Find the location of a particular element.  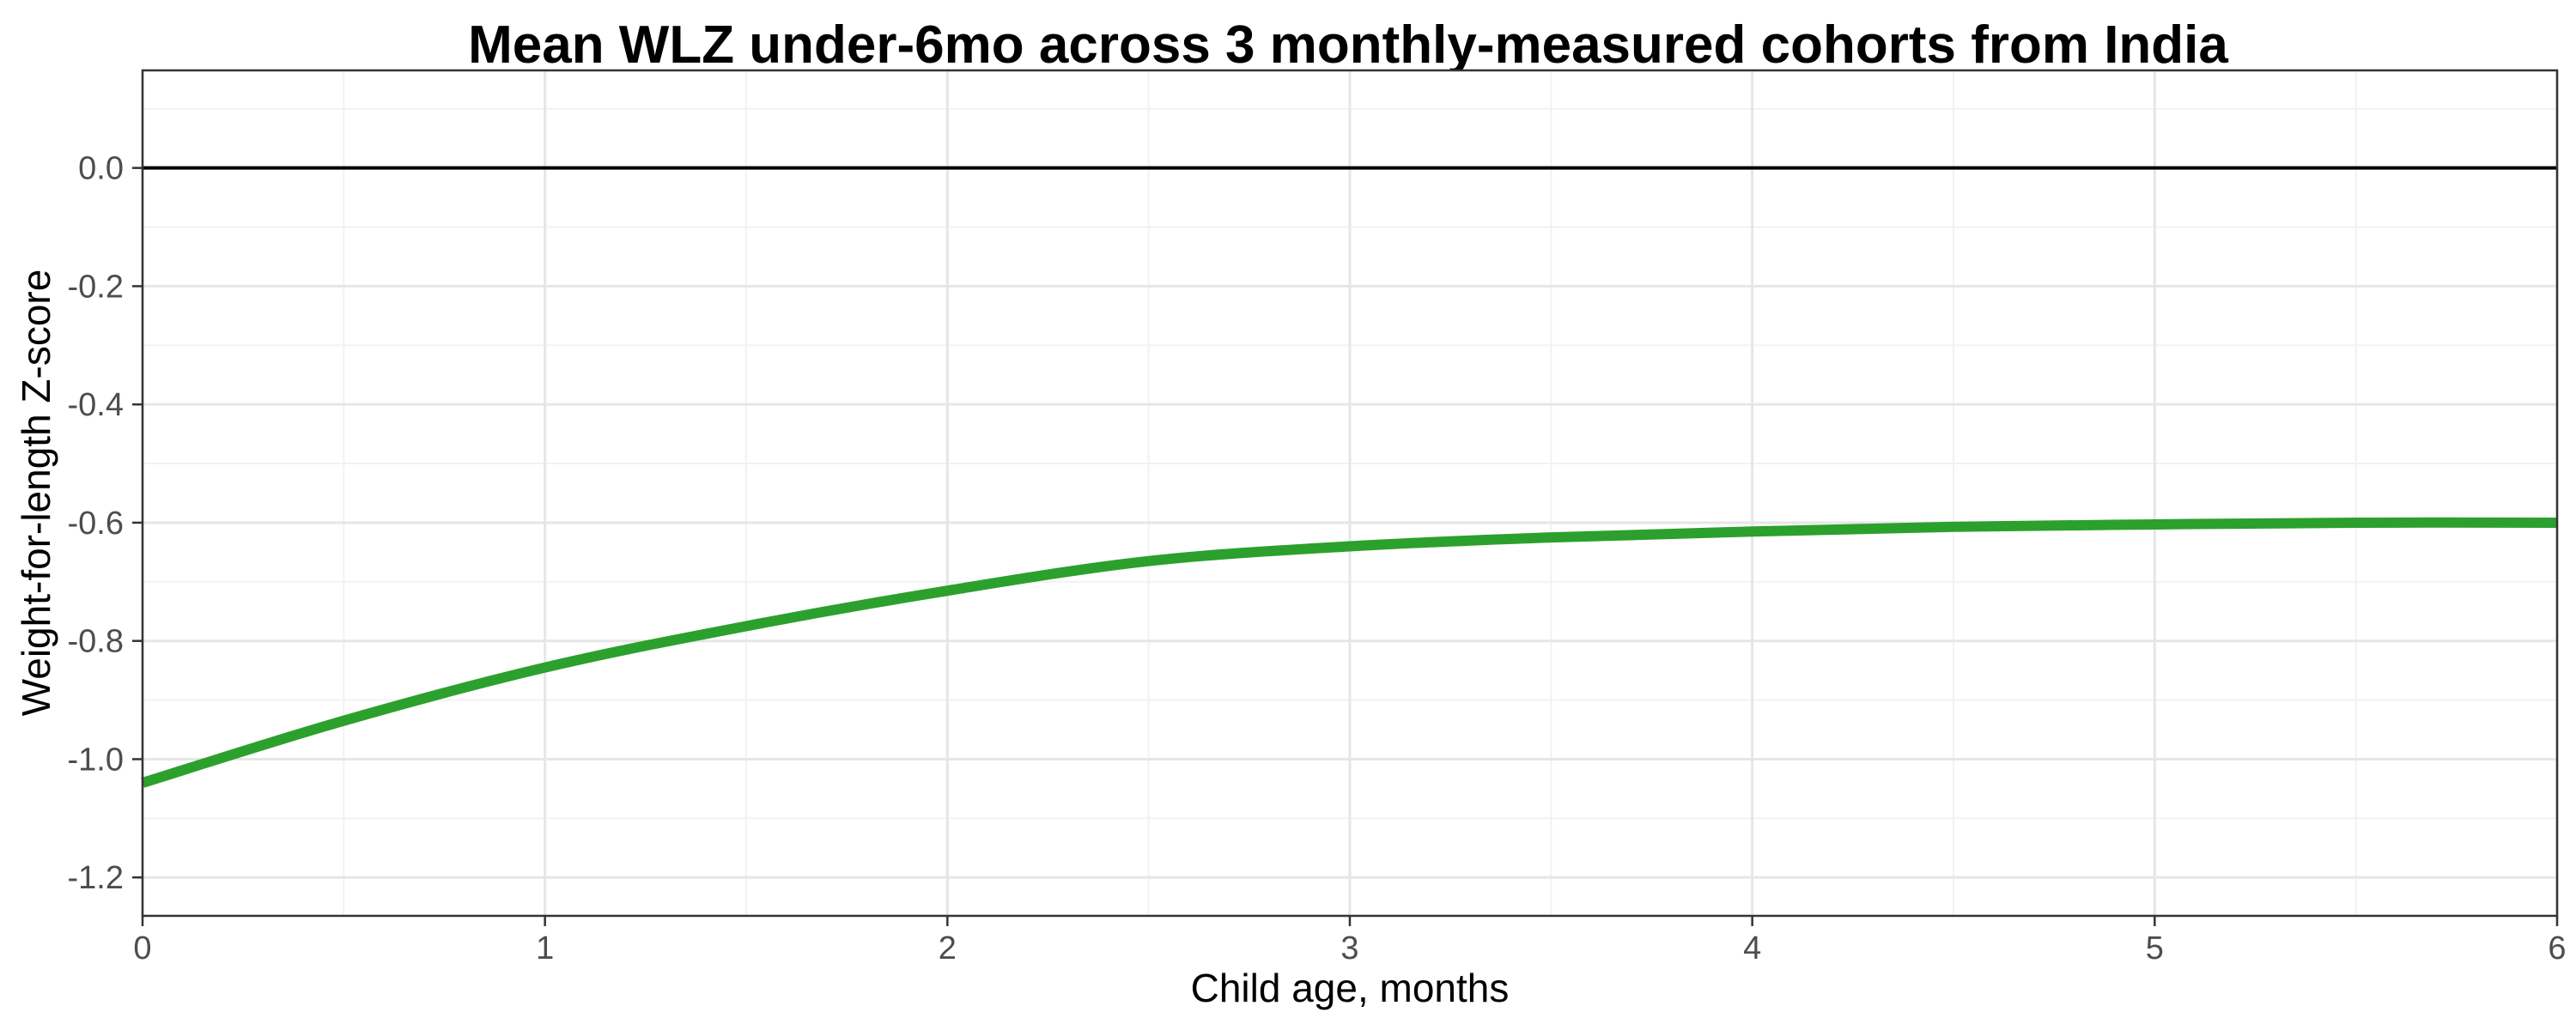

x-tick-label: 6 is located at coordinates (2557, 948).